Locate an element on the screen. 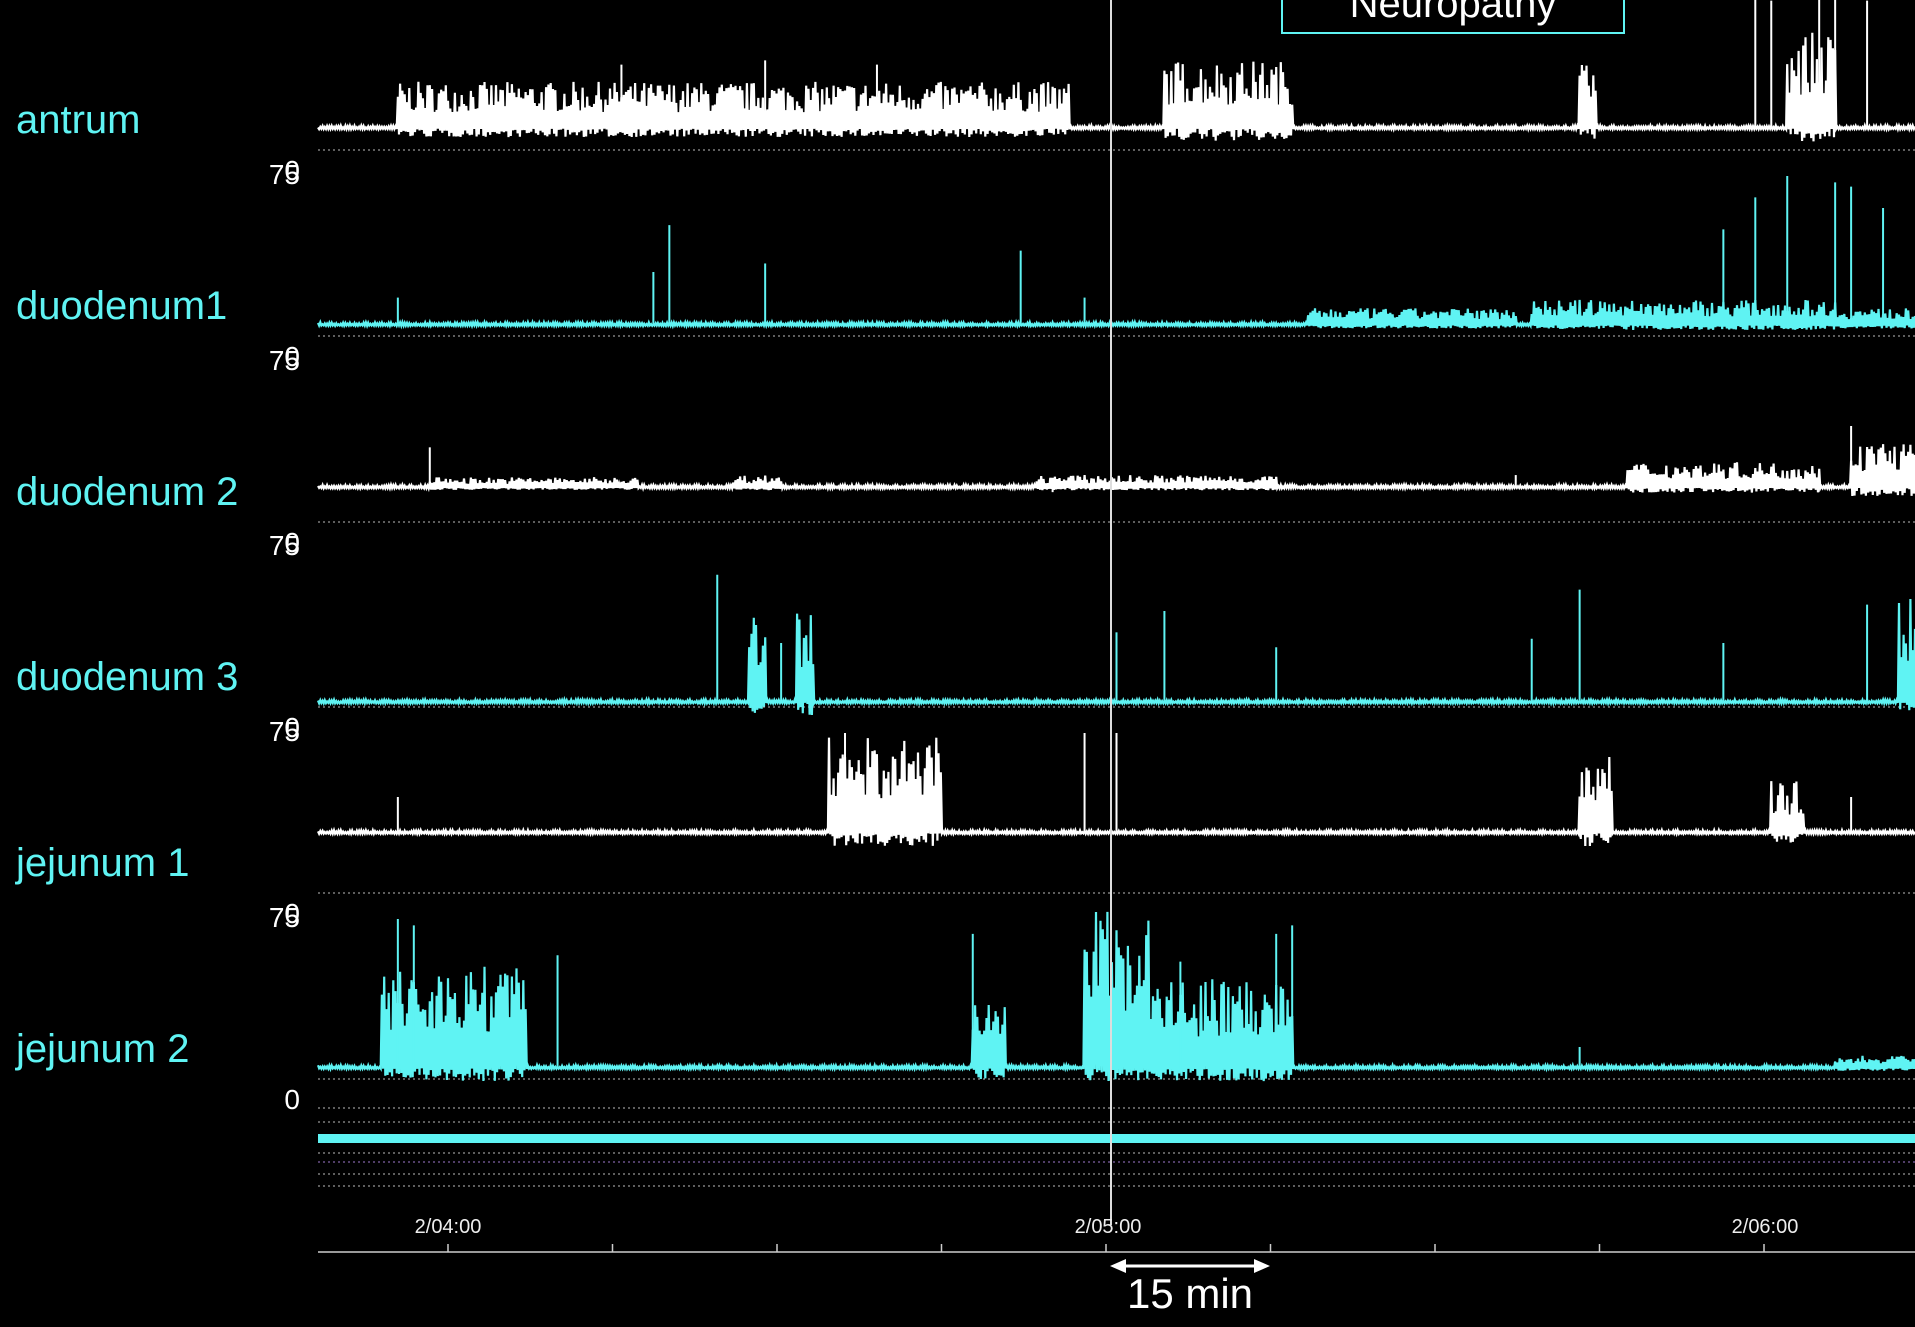 The width and height of the screenshot is (1915, 1327). channel-label: antrum is located at coordinates (78, 120).